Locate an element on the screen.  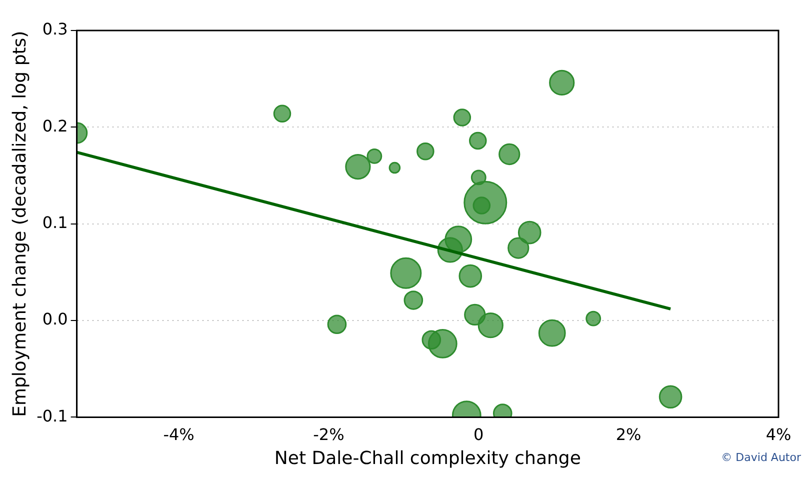
x-axis-title: Net Dale-Chall complexity change is located at coordinates (427, 458).